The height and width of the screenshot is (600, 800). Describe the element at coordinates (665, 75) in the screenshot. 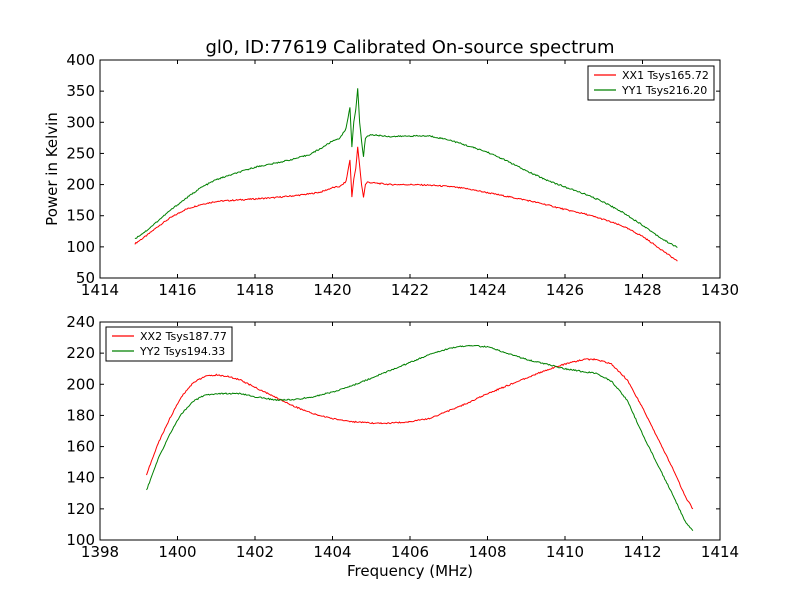

I see `legend-entry: XX1 Tsys165.72` at that location.